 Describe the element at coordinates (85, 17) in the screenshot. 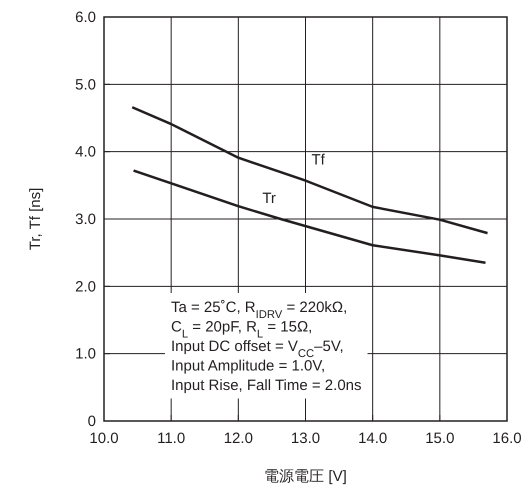

I see `y-tick-label: 6.0` at that location.